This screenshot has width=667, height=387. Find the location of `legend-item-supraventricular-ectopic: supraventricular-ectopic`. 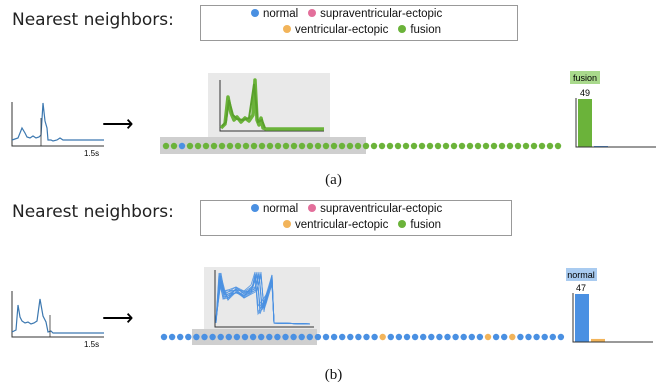

legend-item-supraventricular-ectopic: supraventricular-ectopic is located at coordinates (375, 209).